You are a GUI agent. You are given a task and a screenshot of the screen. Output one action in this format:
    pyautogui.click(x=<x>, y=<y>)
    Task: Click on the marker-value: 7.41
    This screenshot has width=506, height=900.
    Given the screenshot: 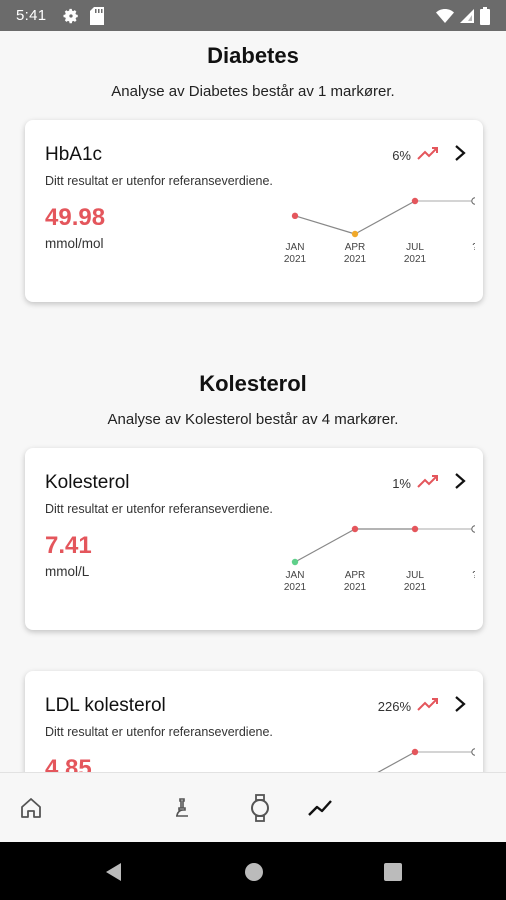 What is the action you would take?
    pyautogui.click(x=68, y=545)
    